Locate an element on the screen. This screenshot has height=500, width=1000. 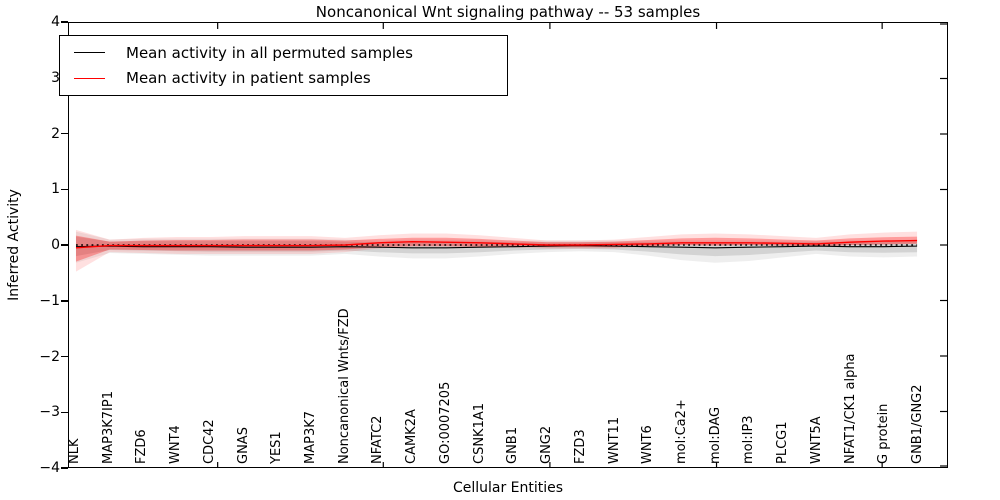
patient-mean-line is located at coordinates (496, 244).